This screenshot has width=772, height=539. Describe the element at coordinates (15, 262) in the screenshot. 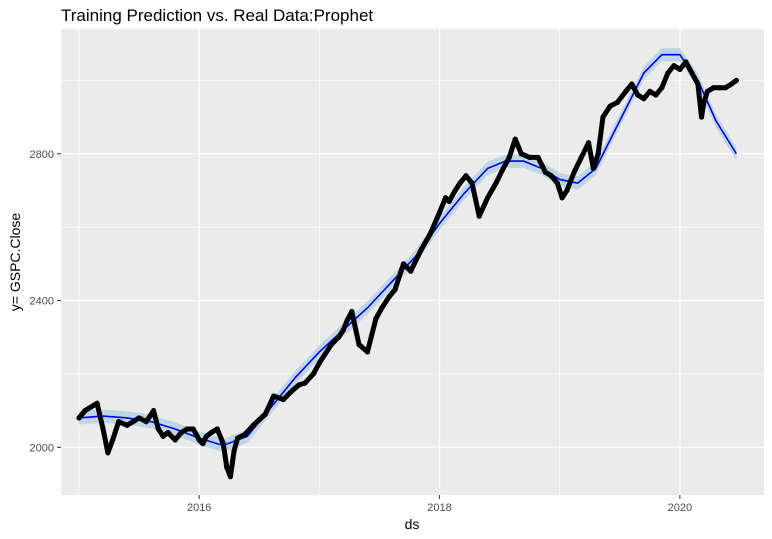

I see `y-axis-title: y= GSPC.Close` at that location.